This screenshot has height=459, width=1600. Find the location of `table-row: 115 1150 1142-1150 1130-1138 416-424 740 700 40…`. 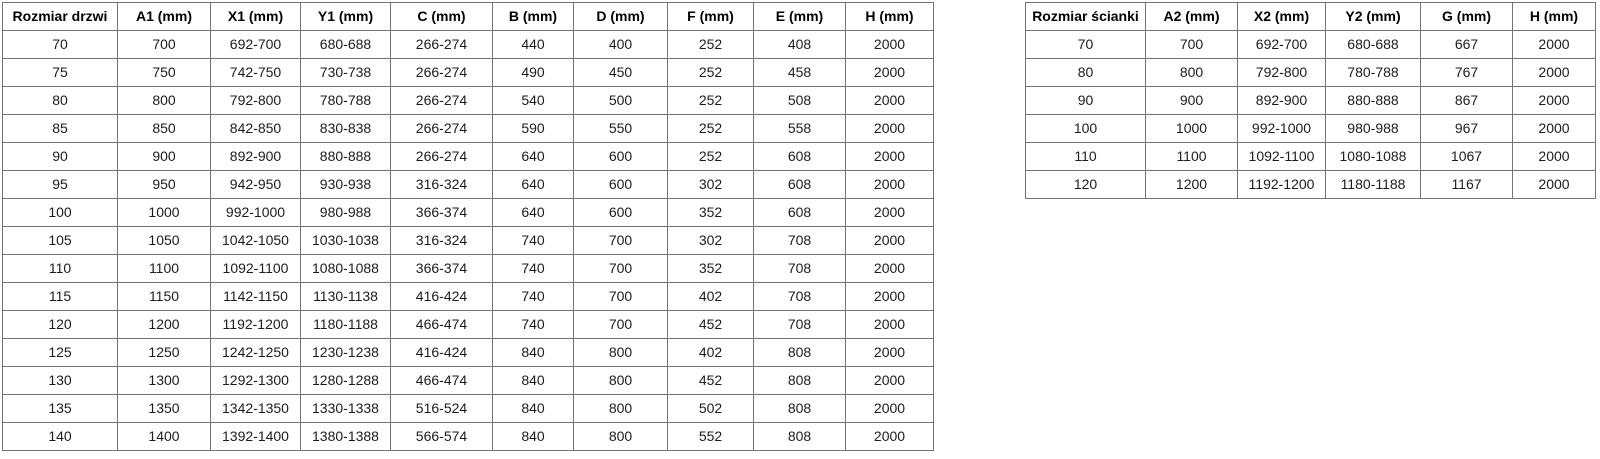

table-row: 115 1150 1142-1150 1130-1138 416-424 740 700 40… is located at coordinates (468, 296).